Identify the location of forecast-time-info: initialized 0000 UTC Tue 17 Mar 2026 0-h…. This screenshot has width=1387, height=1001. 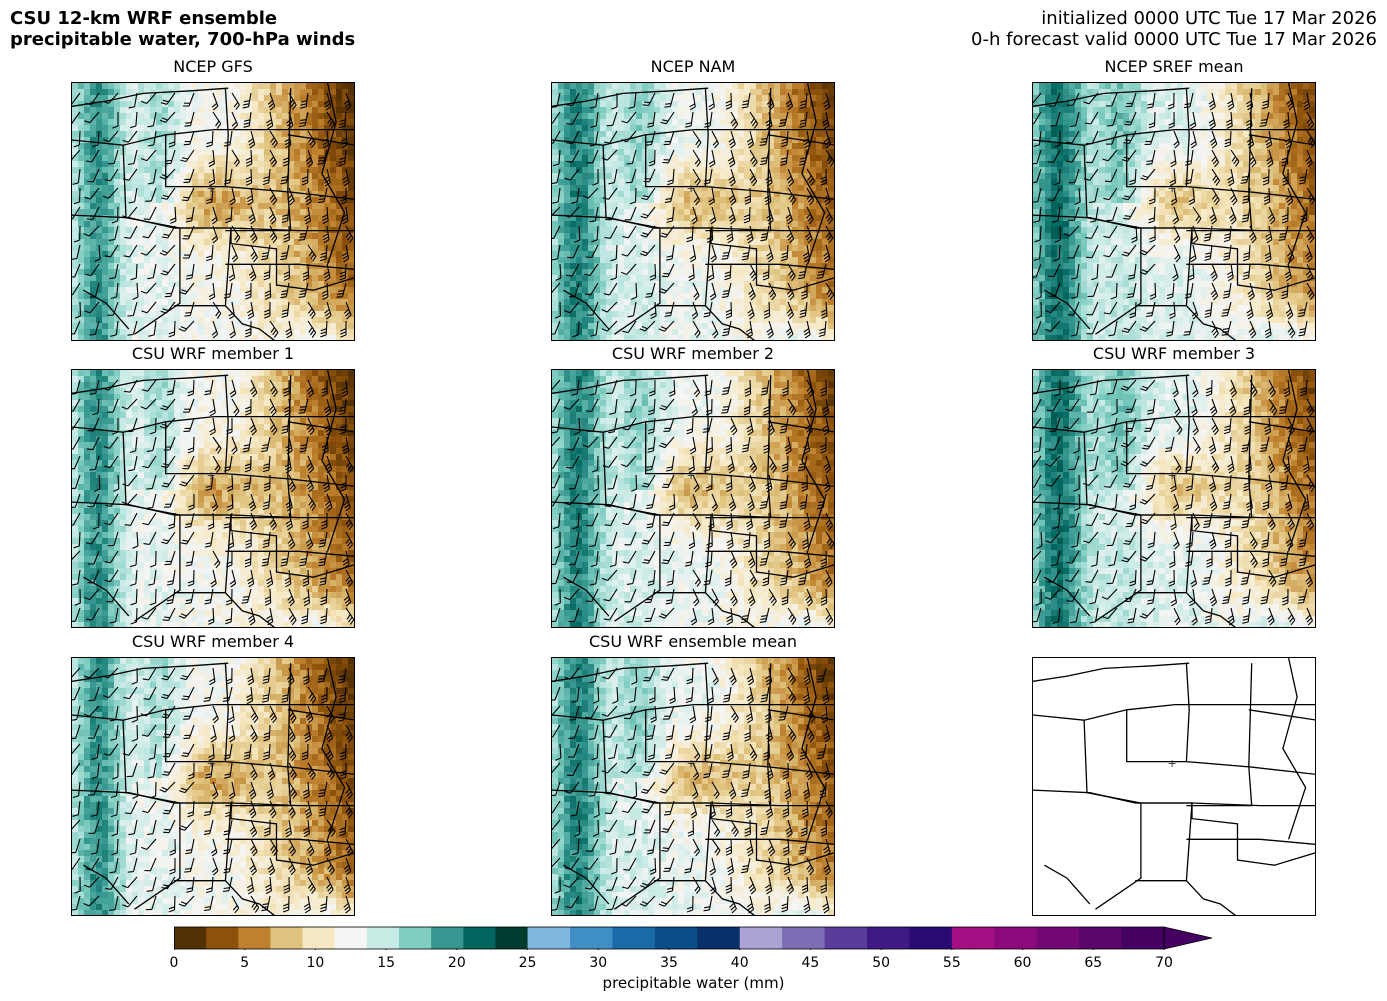
(1174, 29).